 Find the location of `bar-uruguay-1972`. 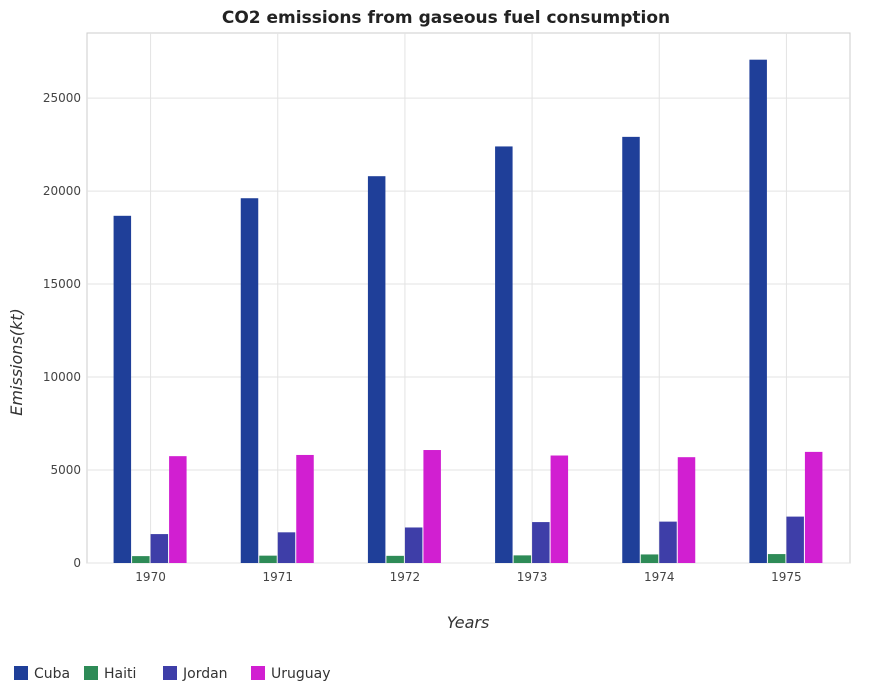

bar-uruguay-1972 is located at coordinates (432, 506).